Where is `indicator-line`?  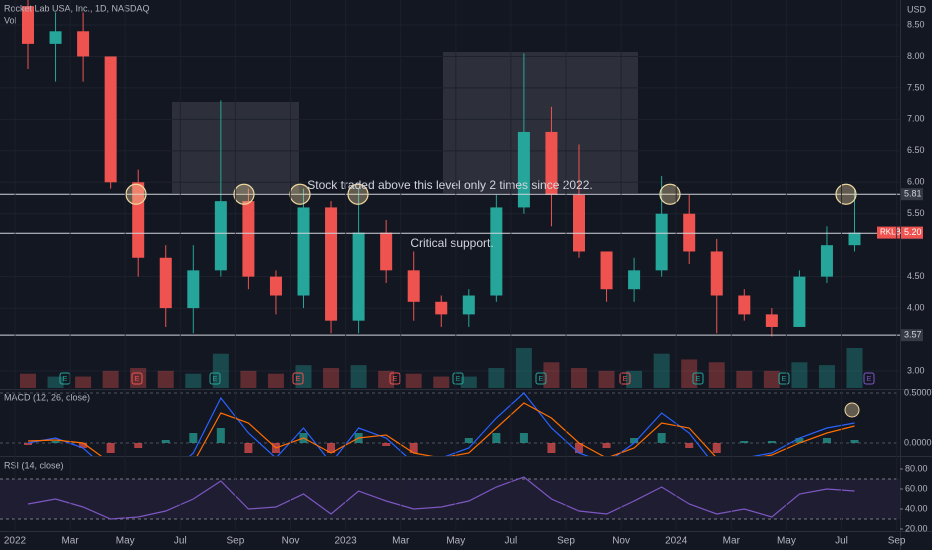
indicator-line is located at coordinates (441, 498).